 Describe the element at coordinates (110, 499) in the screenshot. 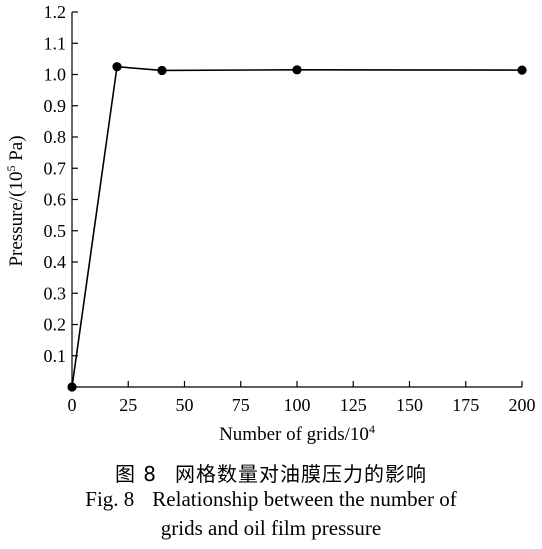

I see `figure-number-en: Fig. 8` at that location.